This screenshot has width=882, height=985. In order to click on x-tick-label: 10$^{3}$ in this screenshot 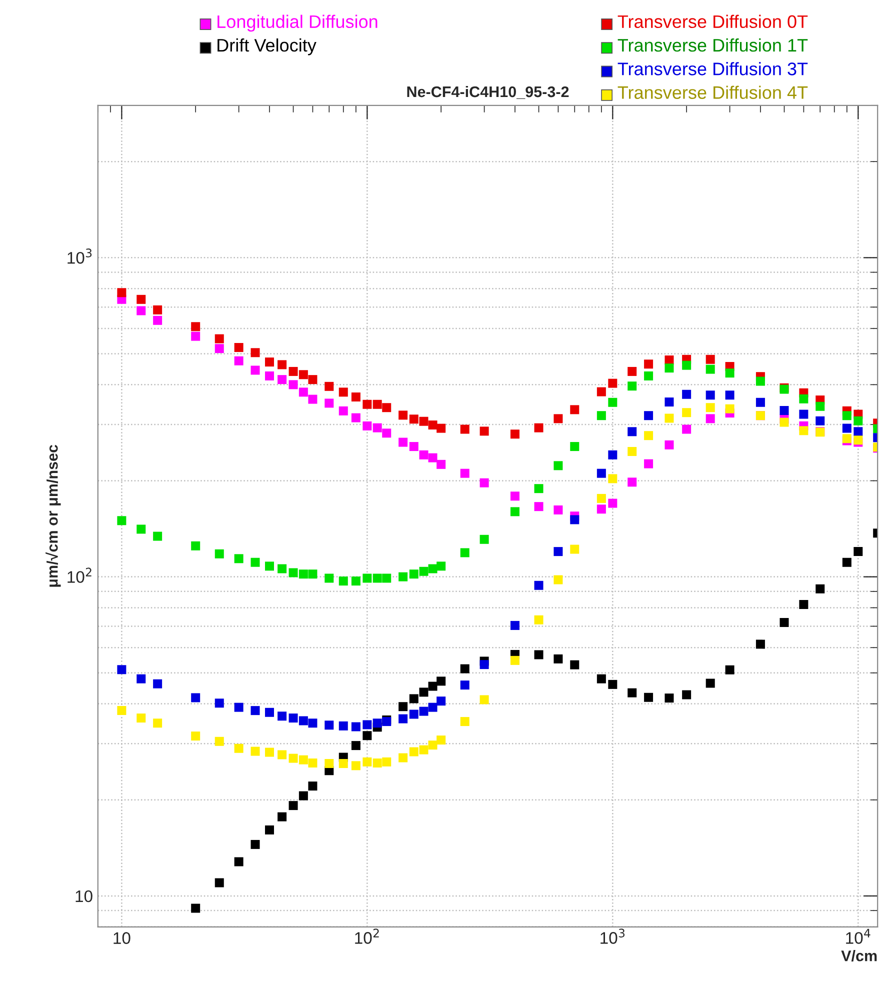, I will do `click(612, 936)`.